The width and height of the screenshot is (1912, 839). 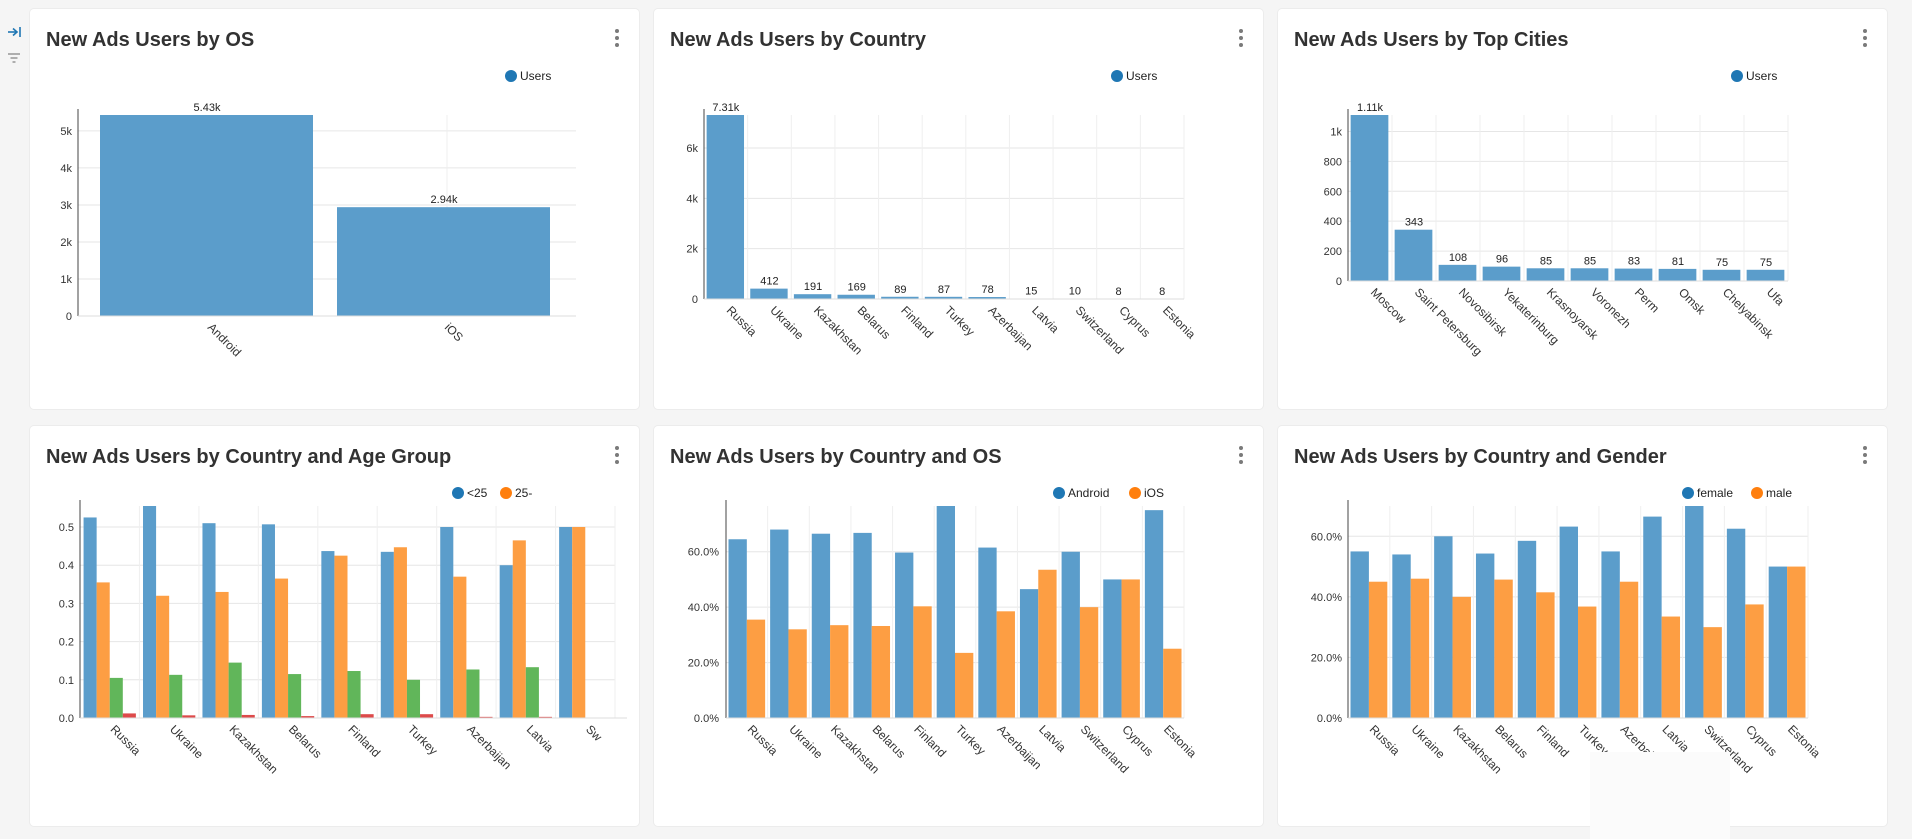 I want to click on legend-label: female, so click(x=1715, y=493).